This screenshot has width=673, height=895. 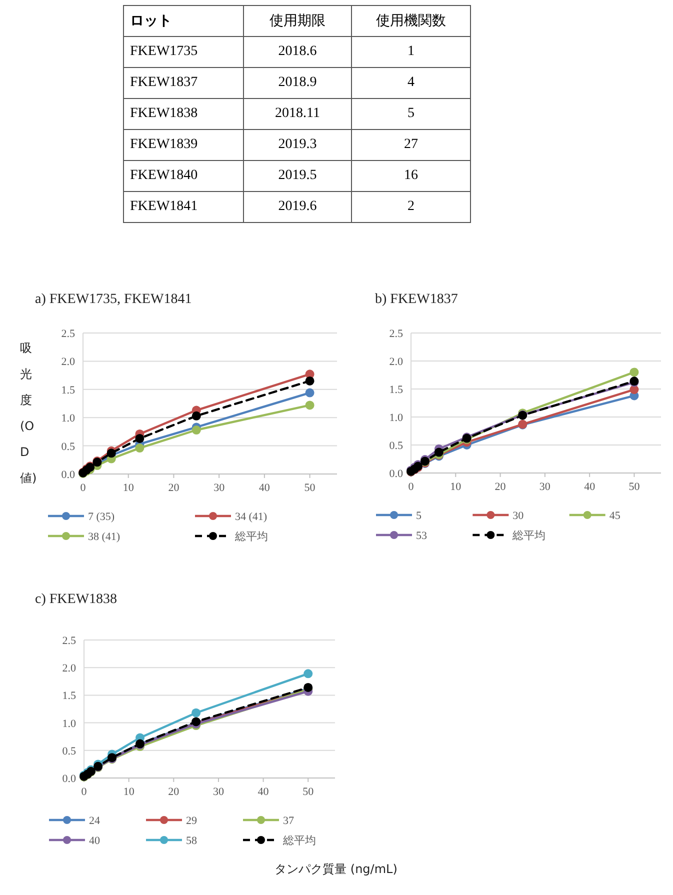 I want to click on text: 2018.9, so click(x=298, y=83).